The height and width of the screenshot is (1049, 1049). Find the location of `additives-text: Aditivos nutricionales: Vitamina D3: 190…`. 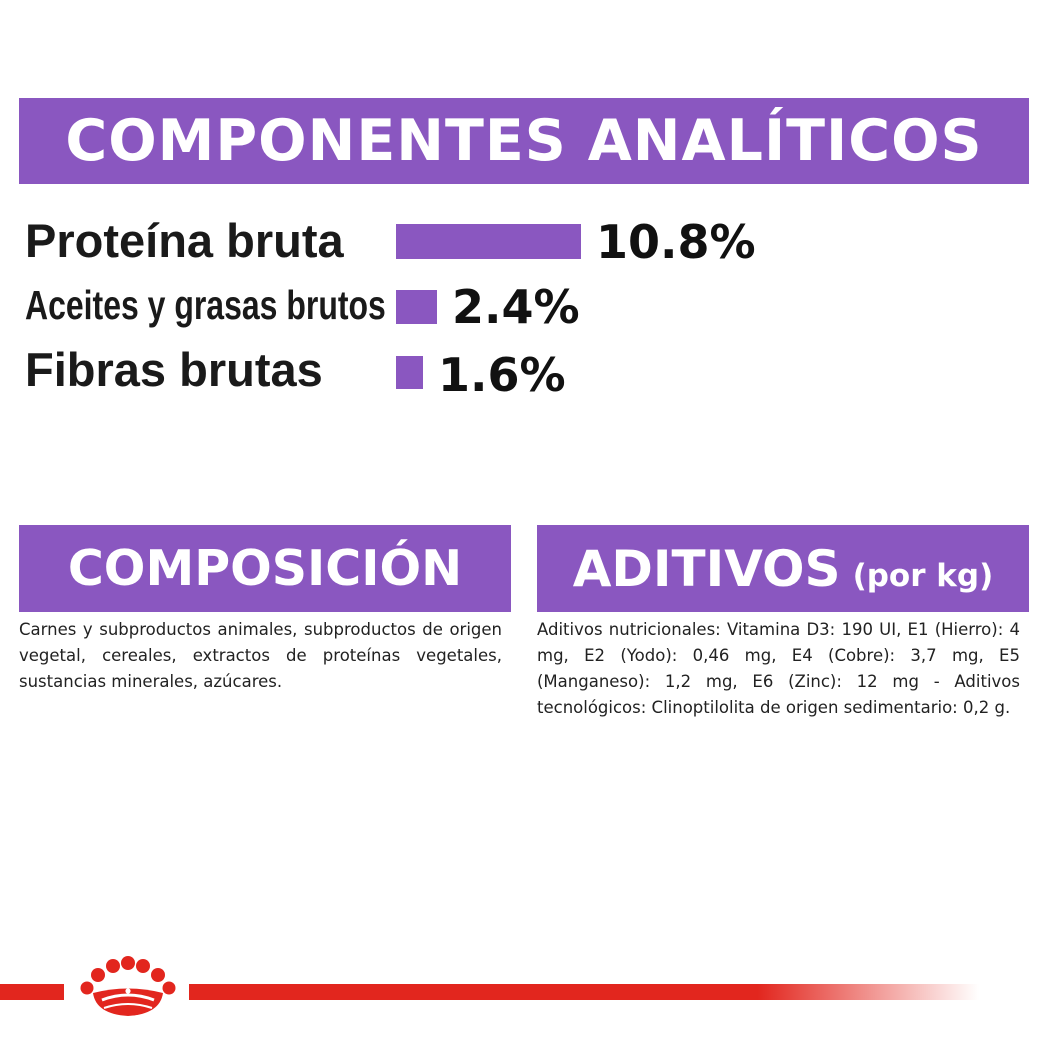

additives-text: Aditivos nutricionales: Vitamina D3: 190… is located at coordinates (778, 668).